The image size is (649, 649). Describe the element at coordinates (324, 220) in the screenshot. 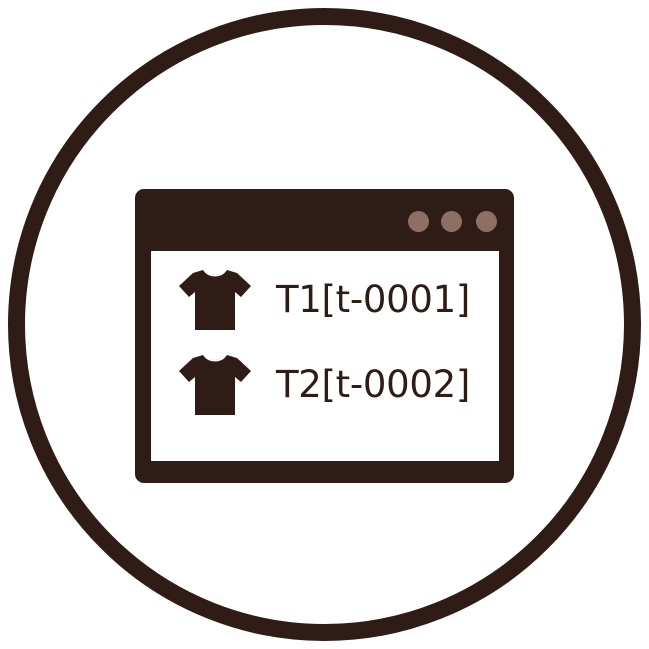

I see `window-titlebar` at that location.